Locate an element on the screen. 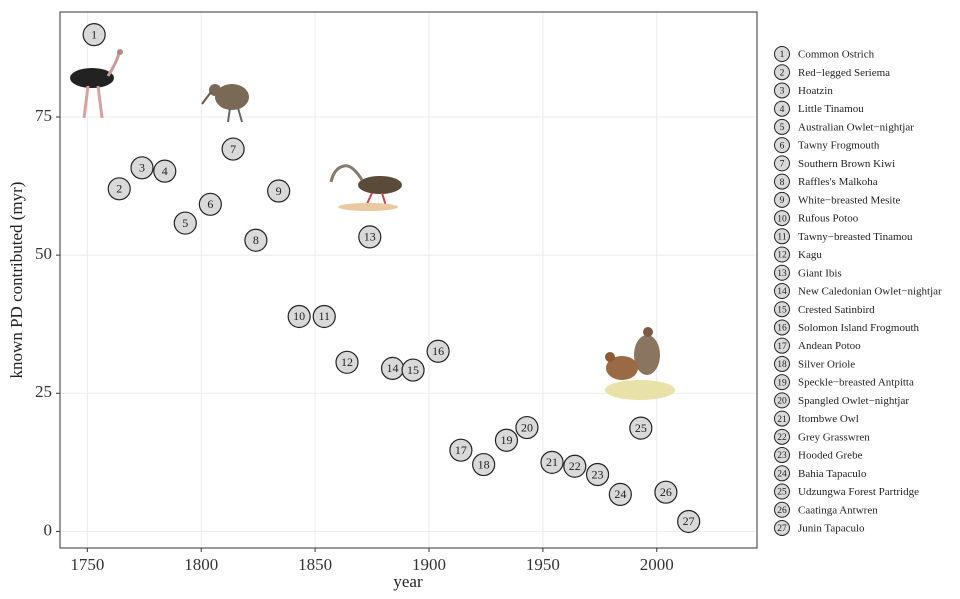 The width and height of the screenshot is (960, 599). legend-number: 4 is located at coordinates (782, 110).